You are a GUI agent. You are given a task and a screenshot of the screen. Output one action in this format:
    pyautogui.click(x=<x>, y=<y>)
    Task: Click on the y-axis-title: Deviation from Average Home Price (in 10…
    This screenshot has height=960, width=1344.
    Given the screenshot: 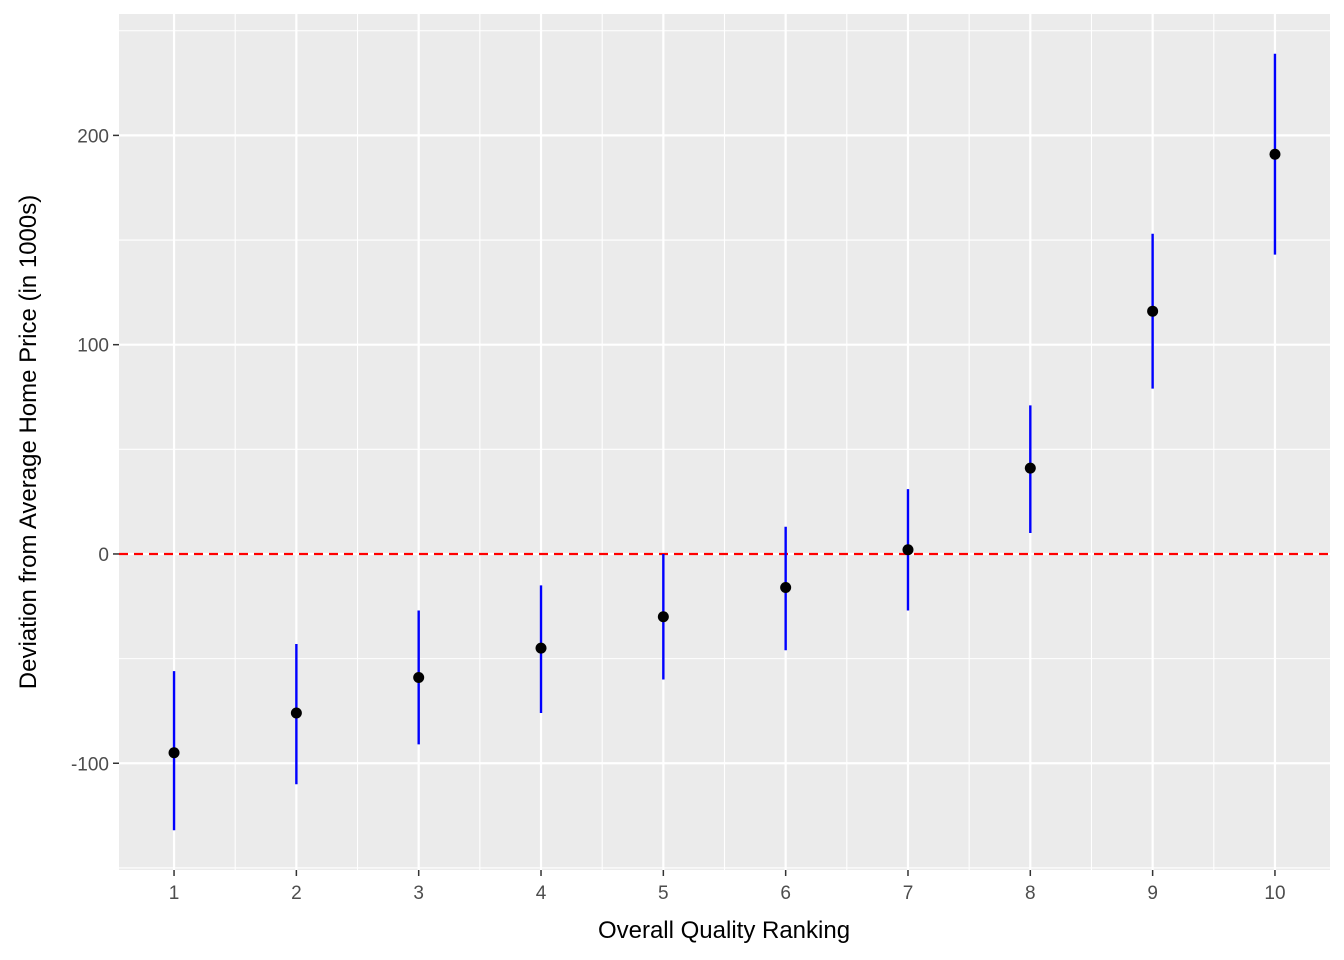 What is the action you would take?
    pyautogui.click(x=28, y=442)
    